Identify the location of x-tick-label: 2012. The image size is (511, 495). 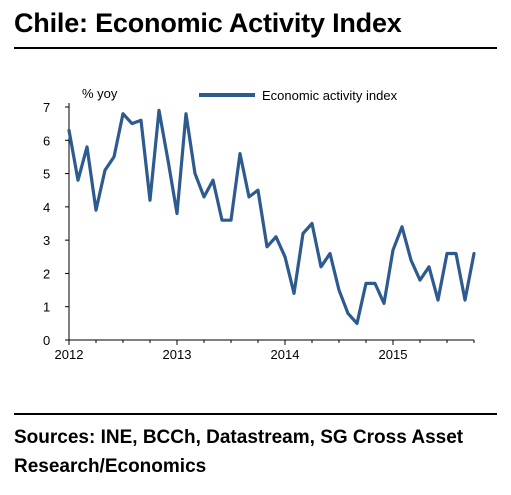
(69, 354).